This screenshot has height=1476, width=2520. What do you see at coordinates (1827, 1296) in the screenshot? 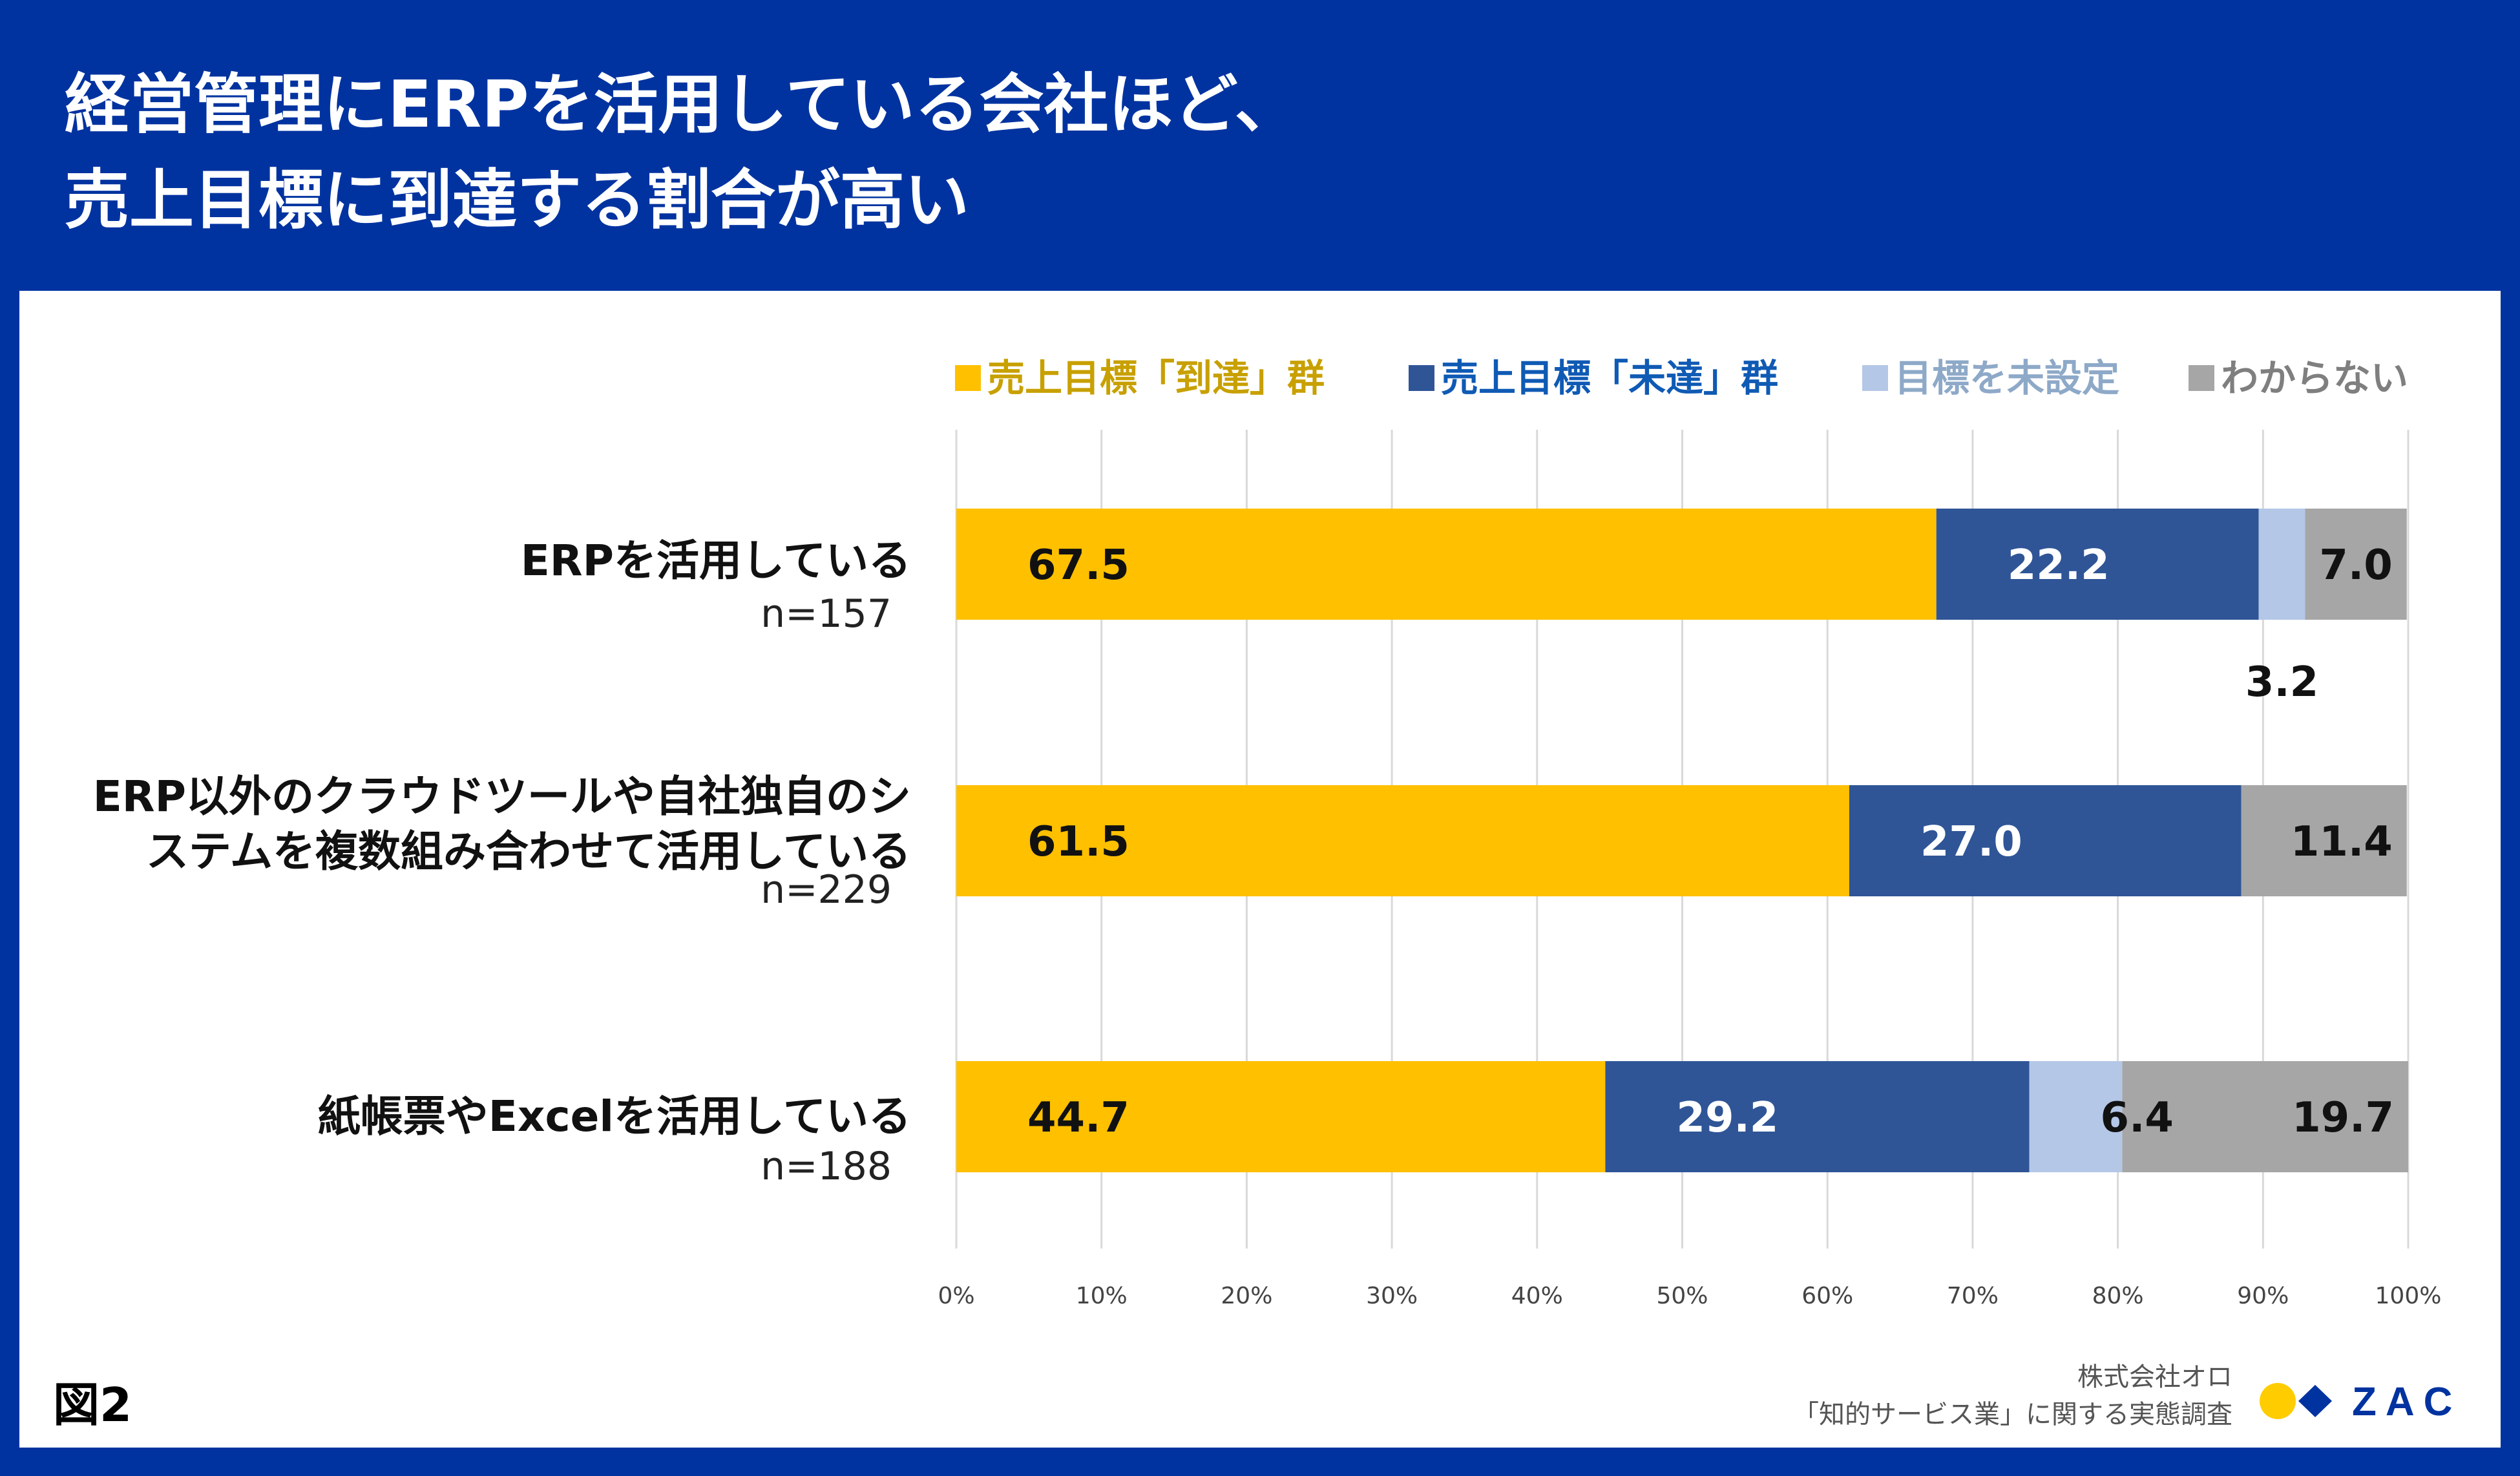
I see `x-tick-label: 60%` at bounding box center [1827, 1296].